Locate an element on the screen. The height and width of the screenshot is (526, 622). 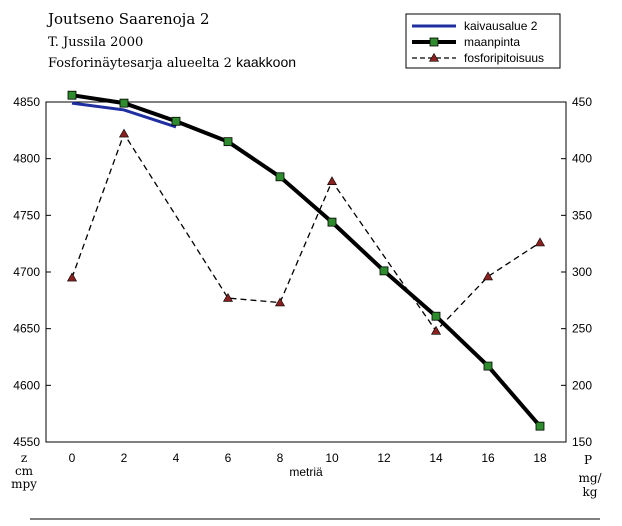
x-tick-label: 18 is located at coordinates (540, 458).